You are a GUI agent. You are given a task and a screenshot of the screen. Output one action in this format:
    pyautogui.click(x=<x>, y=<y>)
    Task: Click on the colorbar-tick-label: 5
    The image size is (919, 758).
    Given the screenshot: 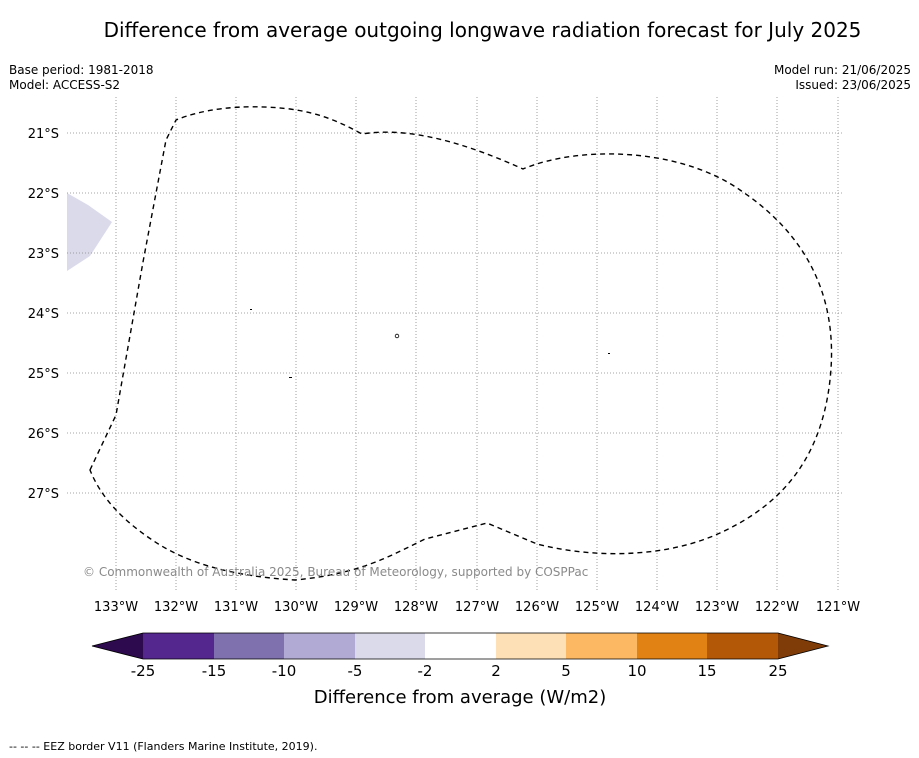 What is the action you would take?
    pyautogui.click(x=566, y=671)
    